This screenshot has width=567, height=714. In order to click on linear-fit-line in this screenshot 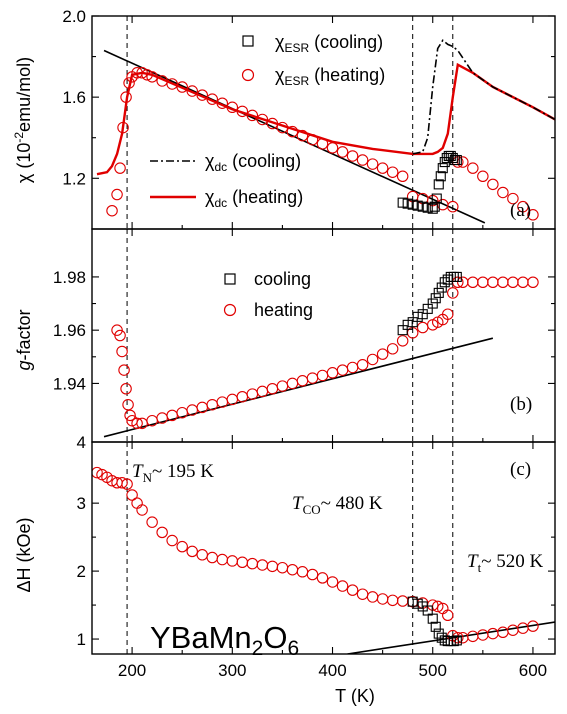, I will do `click(298, 387)`.